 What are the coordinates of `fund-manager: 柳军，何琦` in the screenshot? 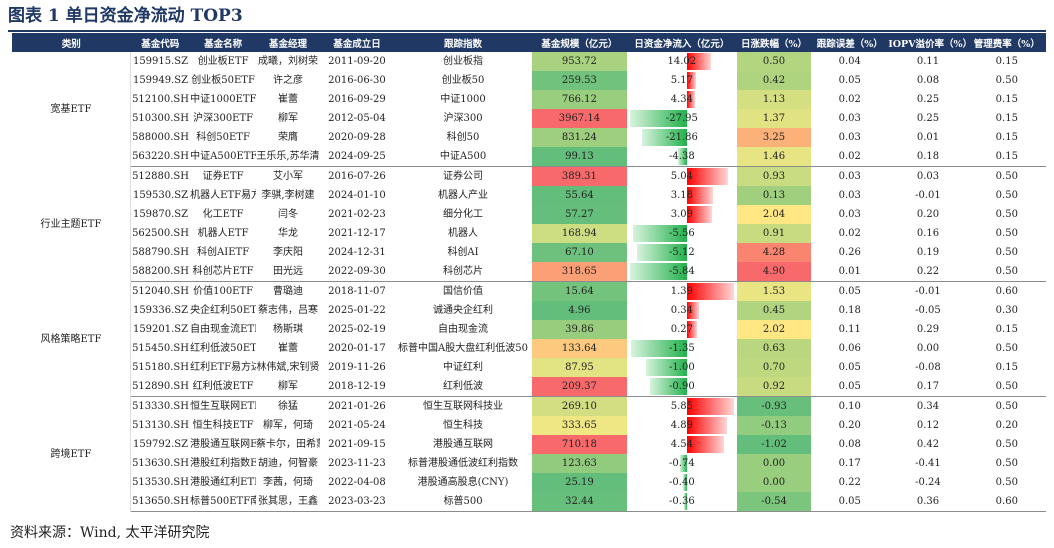 It's located at (287, 425).